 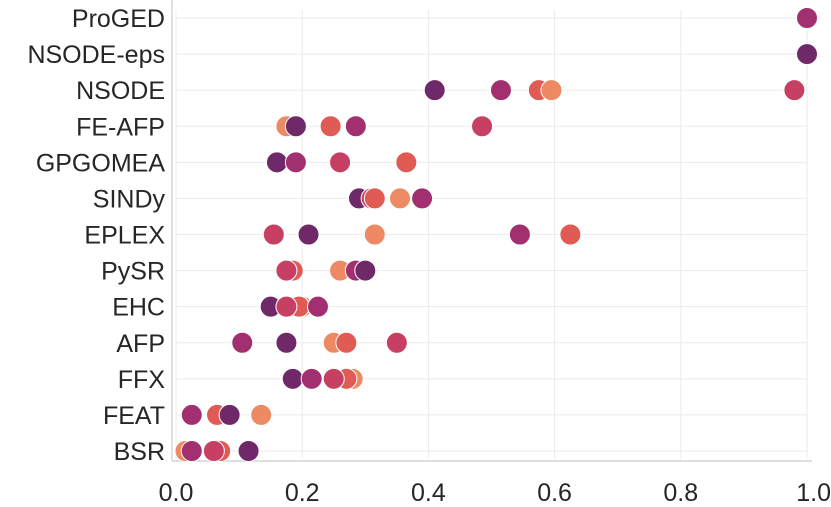 What do you see at coordinates (118, 19) in the screenshot?
I see `y-tick-label: ProGED` at bounding box center [118, 19].